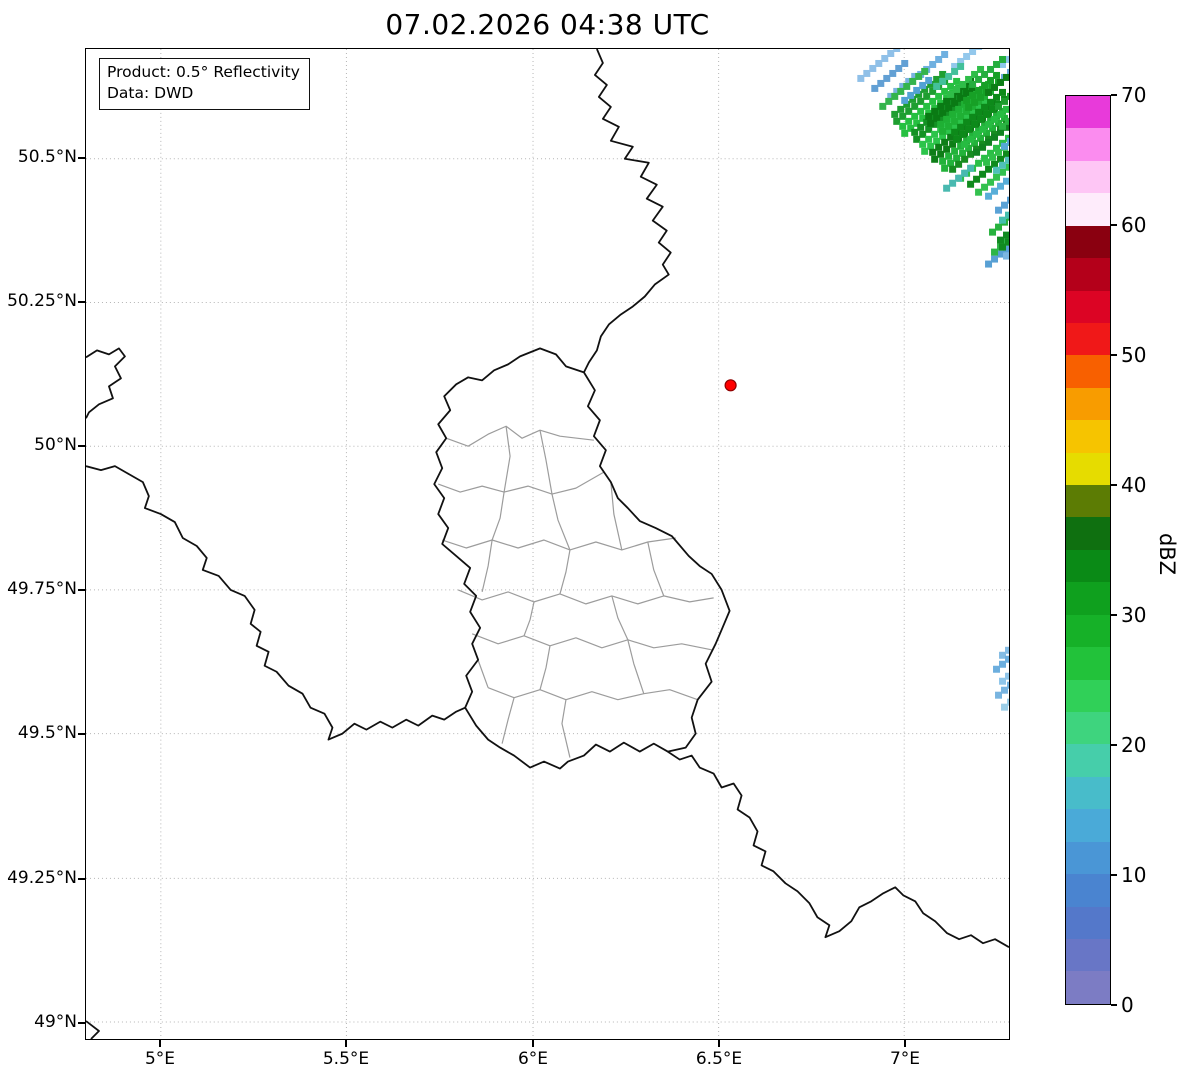 Image resolution: width=1202 pixels, height=1081 pixels. I want to click on colorbar-tick-mark, so click(1114, 1005).